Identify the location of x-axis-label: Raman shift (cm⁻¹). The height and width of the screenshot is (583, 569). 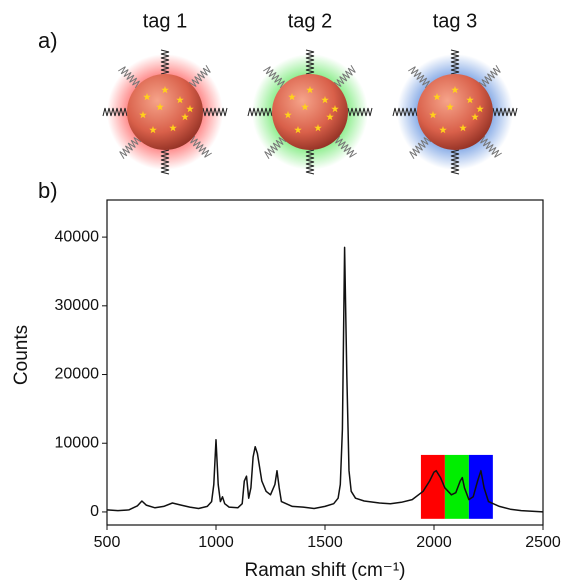
(325, 570).